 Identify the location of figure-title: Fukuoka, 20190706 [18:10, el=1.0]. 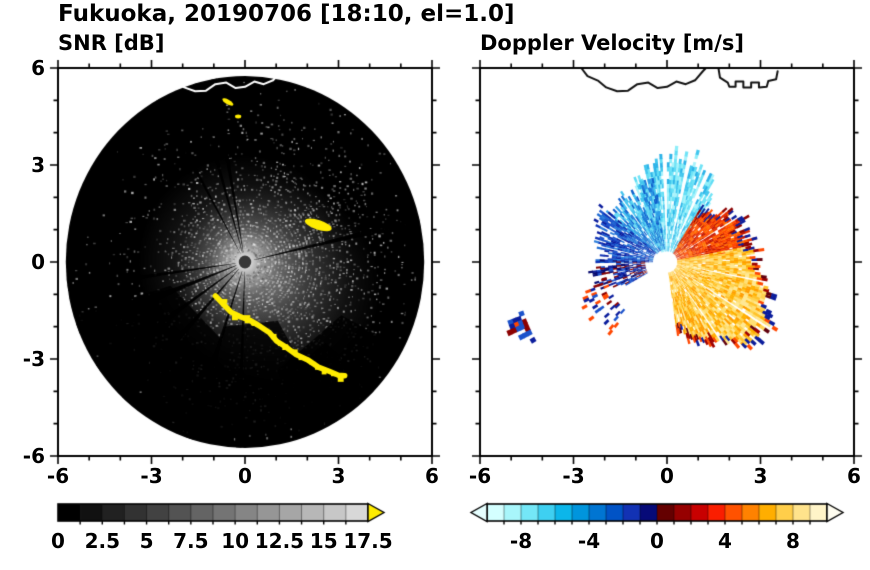
(286, 14).